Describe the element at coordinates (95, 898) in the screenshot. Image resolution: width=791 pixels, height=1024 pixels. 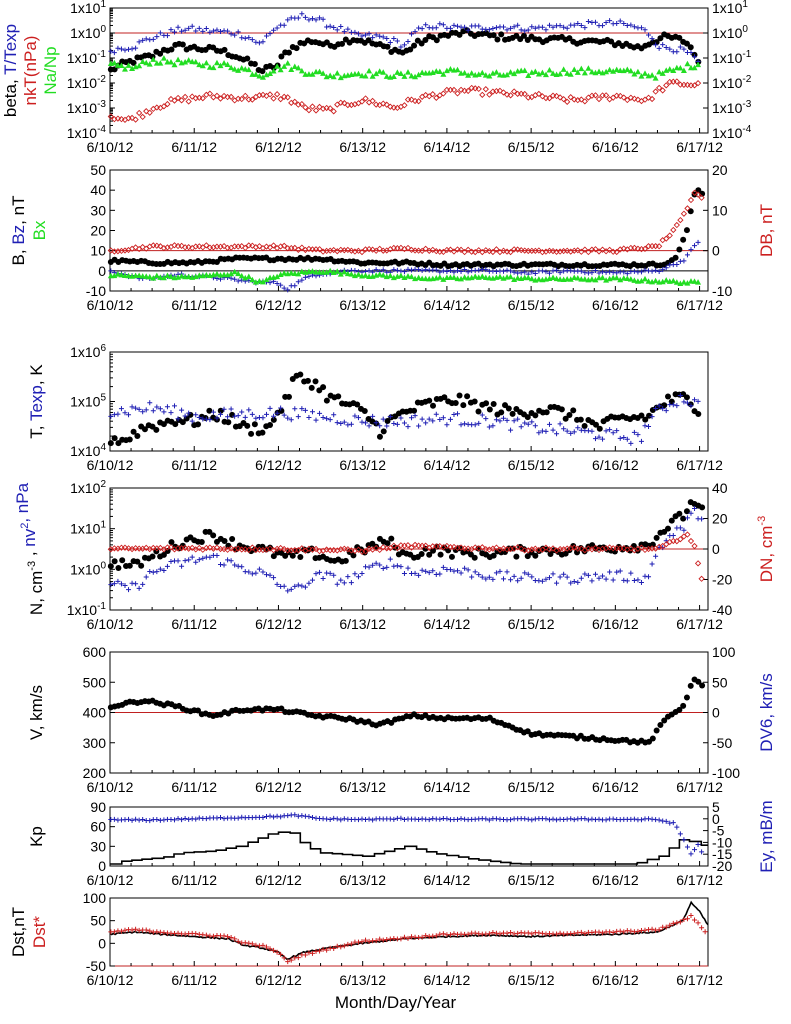
I see `y-tick-label: 100` at that location.